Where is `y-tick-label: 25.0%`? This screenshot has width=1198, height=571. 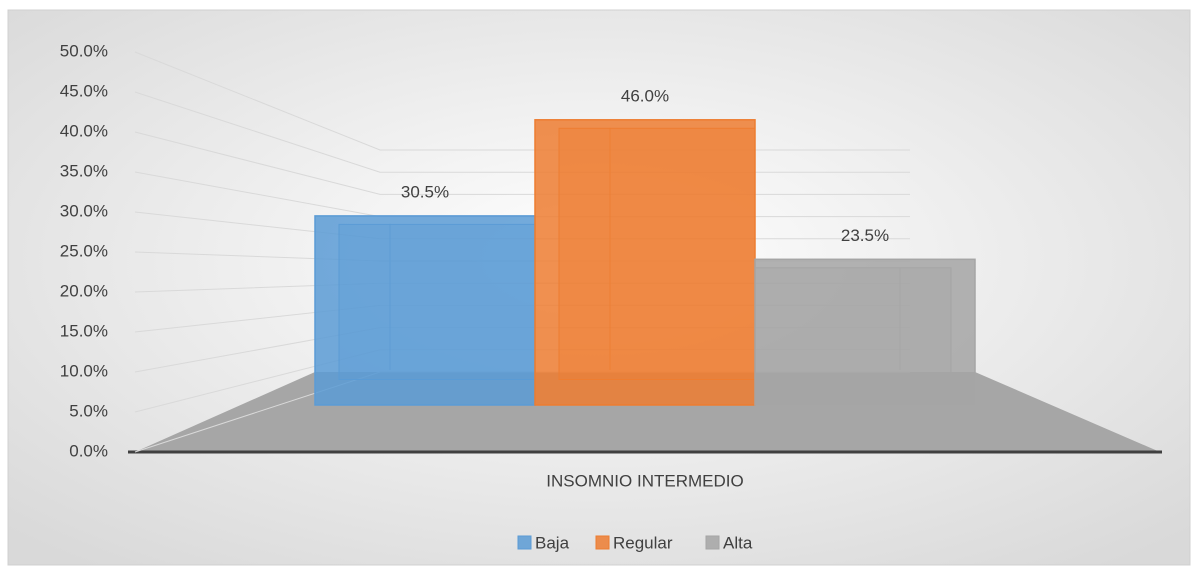 y-tick-label: 25.0% is located at coordinates (84, 250).